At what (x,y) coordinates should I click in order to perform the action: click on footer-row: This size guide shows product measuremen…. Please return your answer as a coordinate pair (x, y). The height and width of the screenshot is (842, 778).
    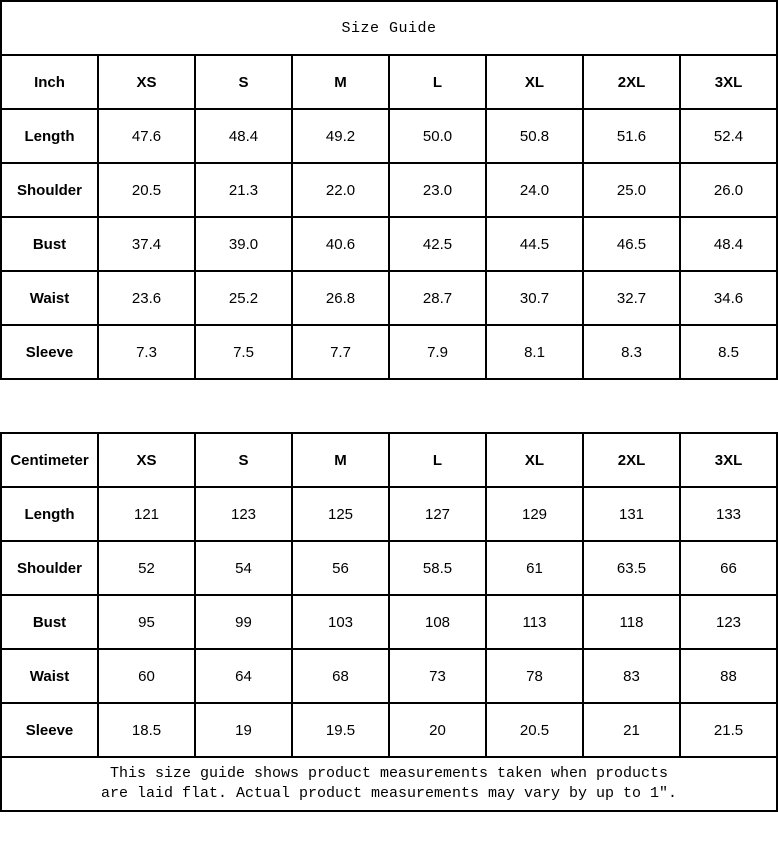
    Looking at the image, I should click on (389, 784).